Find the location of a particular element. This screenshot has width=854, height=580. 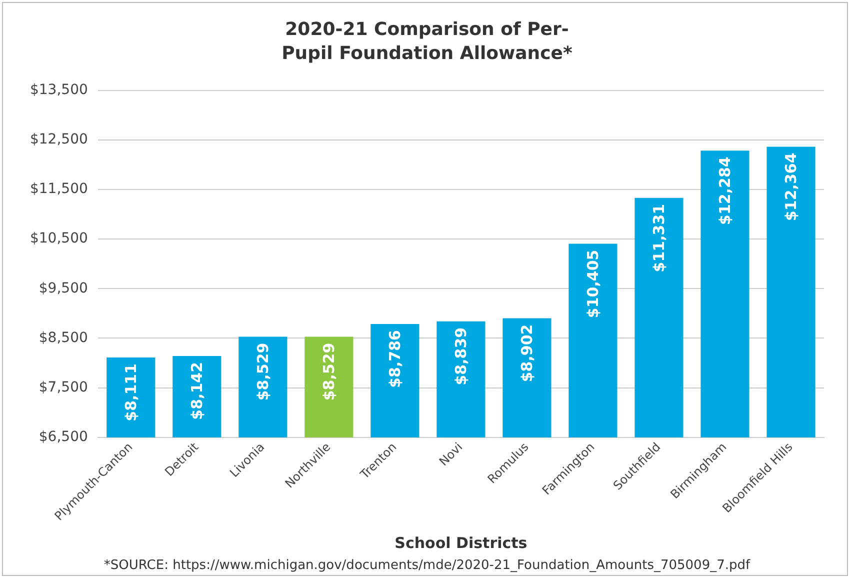

data-label: $8,839 is located at coordinates (461, 356).